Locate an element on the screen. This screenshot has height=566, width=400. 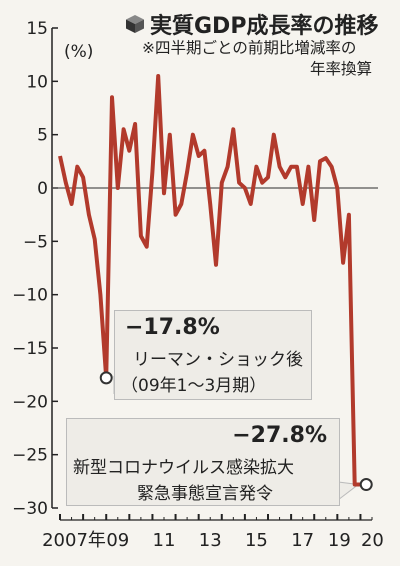
y-tick-label: −30 is located at coordinates (30, 509).